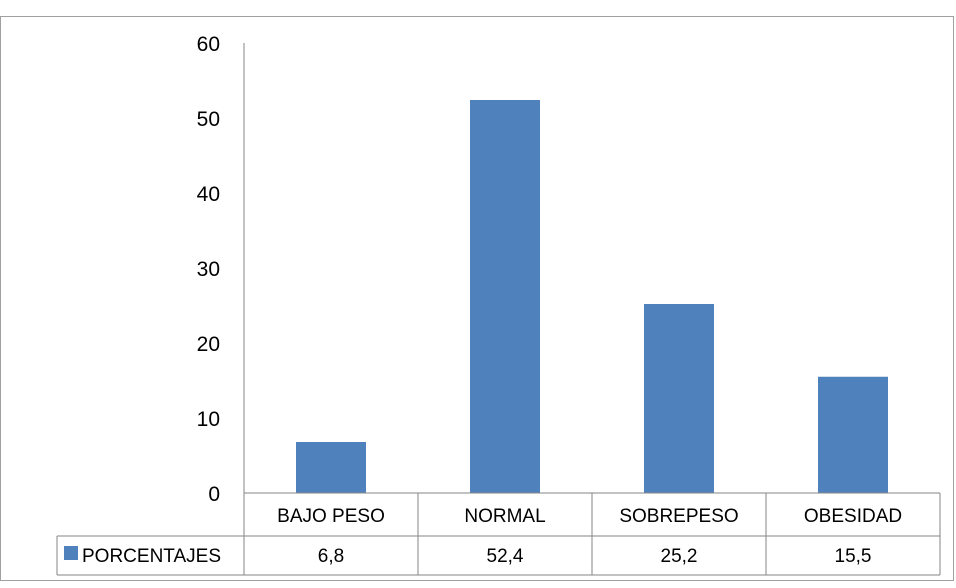 This screenshot has width=956, height=588. What do you see at coordinates (504, 516) in the screenshot?
I see `category-label: NORMAL` at bounding box center [504, 516].